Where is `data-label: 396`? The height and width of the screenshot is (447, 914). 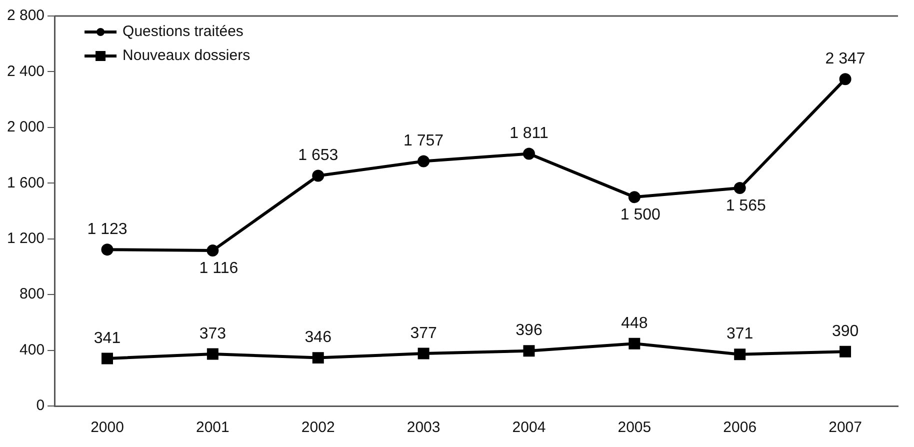
data-label: 396 is located at coordinates (529, 331).